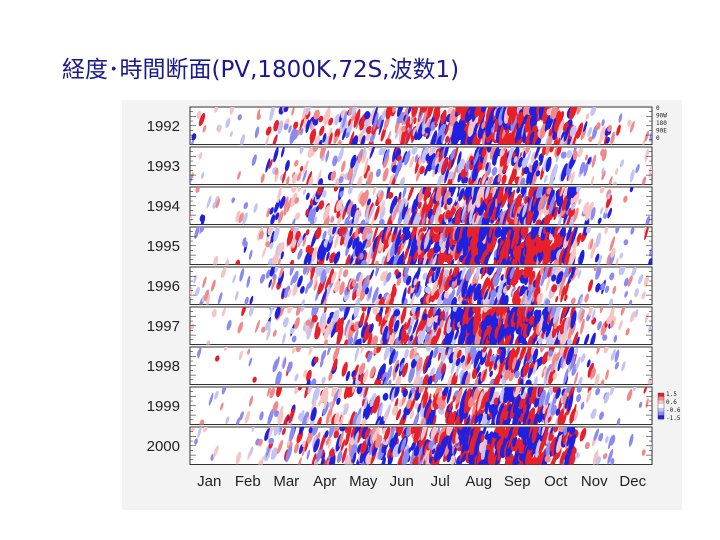  Describe the element at coordinates (163, 406) in the screenshot. I see `year-label-1999: 1999` at that location.